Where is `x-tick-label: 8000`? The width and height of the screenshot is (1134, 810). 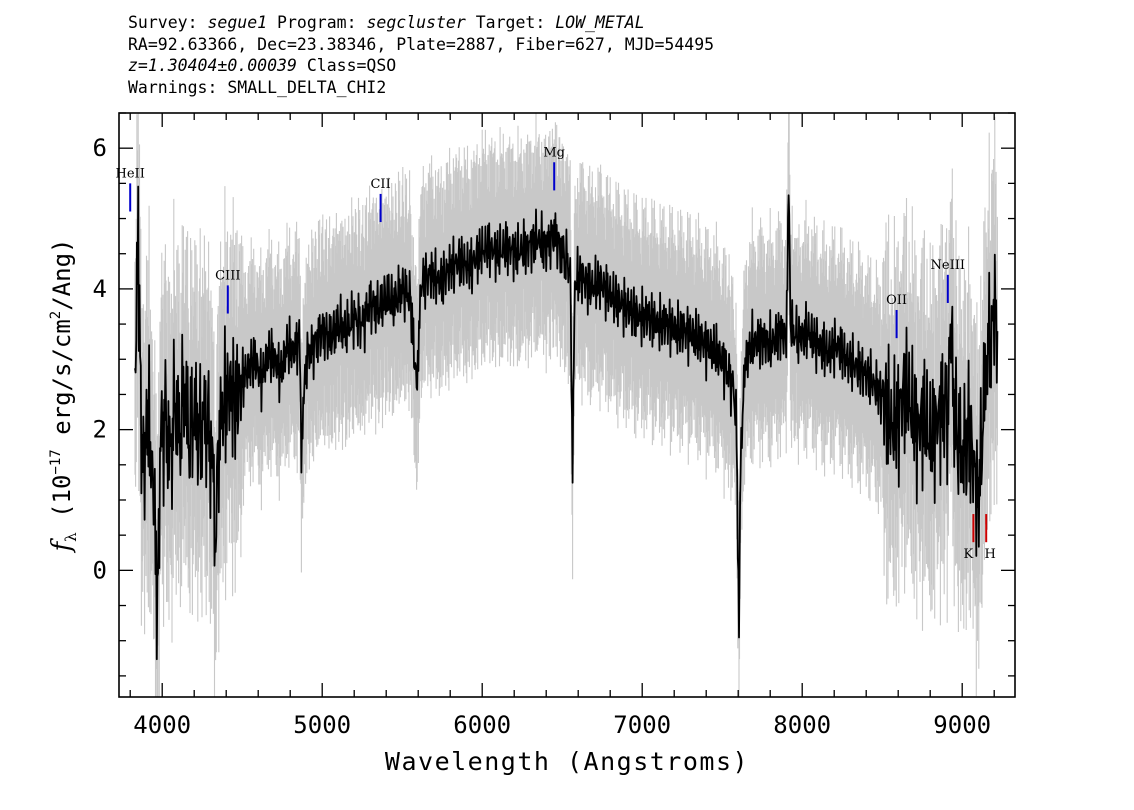 x-tick-label: 8000 is located at coordinates (802, 725).